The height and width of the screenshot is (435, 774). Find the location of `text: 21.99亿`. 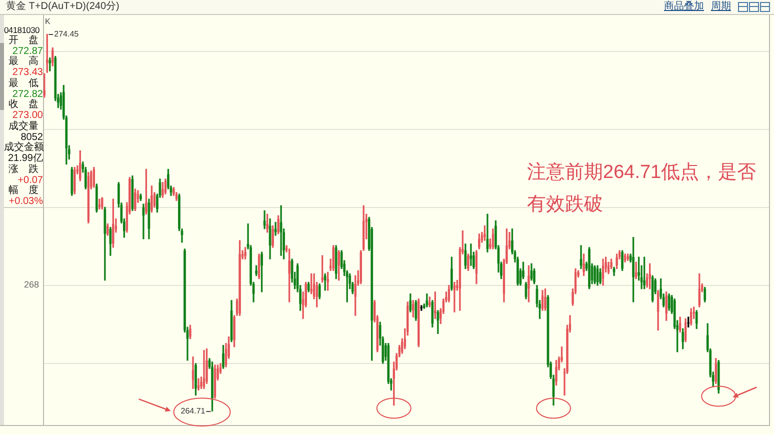

text: 21.99亿 is located at coordinates (25, 158).